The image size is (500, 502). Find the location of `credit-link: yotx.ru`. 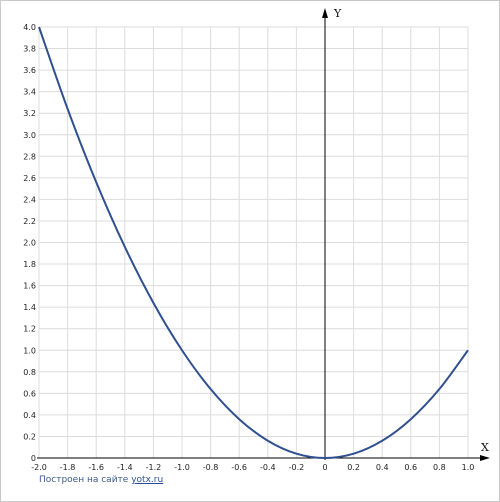

credit-link: yotx.ru is located at coordinates (147, 480).